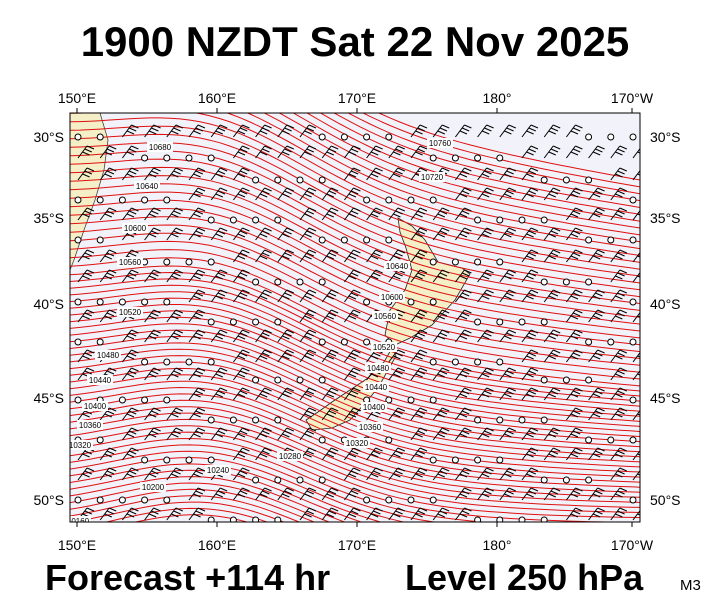  I want to click on contour-line, so click(238, 489).